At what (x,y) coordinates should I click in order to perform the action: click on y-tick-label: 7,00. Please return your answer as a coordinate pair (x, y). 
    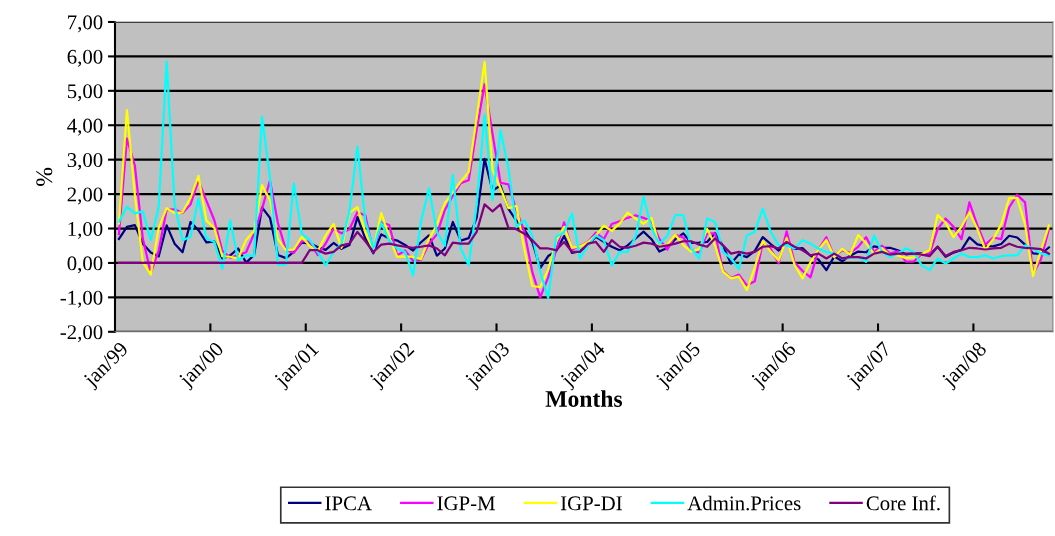
    Looking at the image, I should click on (85, 24).